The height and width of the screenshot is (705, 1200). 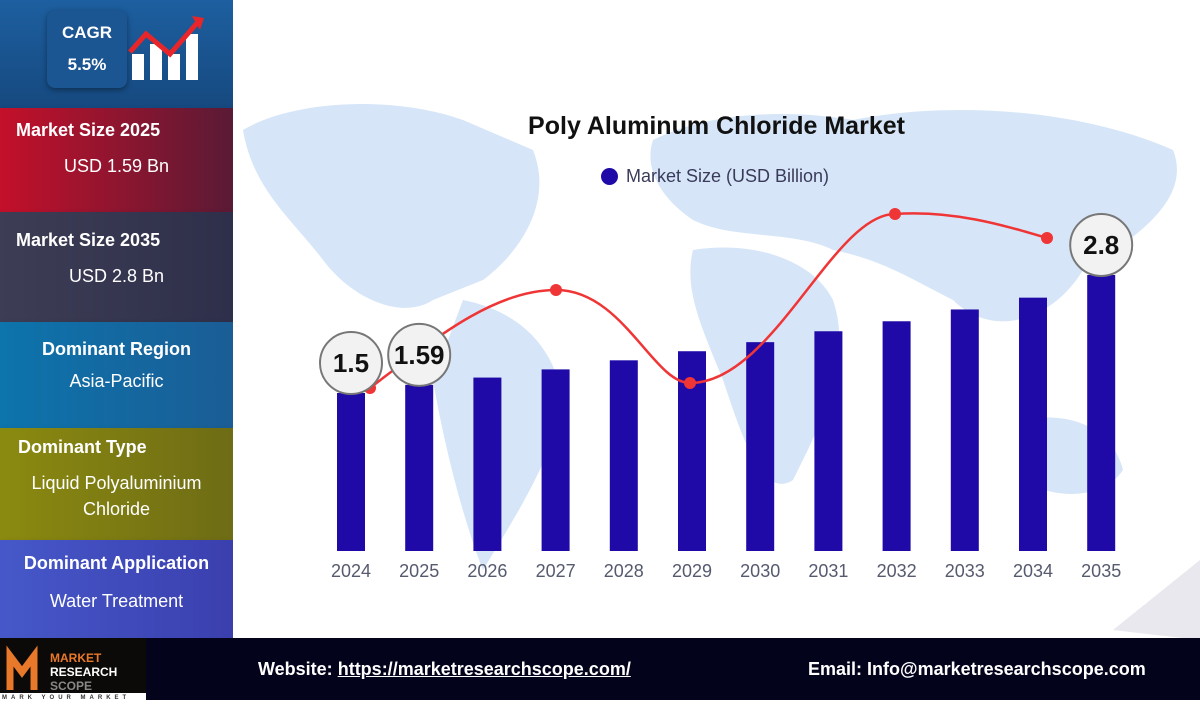 What do you see at coordinates (351, 472) in the screenshot?
I see `bar-2024` at bounding box center [351, 472].